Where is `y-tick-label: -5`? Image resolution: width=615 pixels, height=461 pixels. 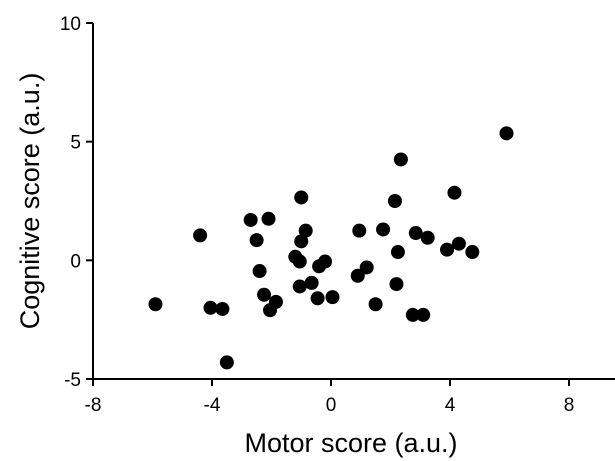
y-tick-label: -5 is located at coordinates (72, 380).